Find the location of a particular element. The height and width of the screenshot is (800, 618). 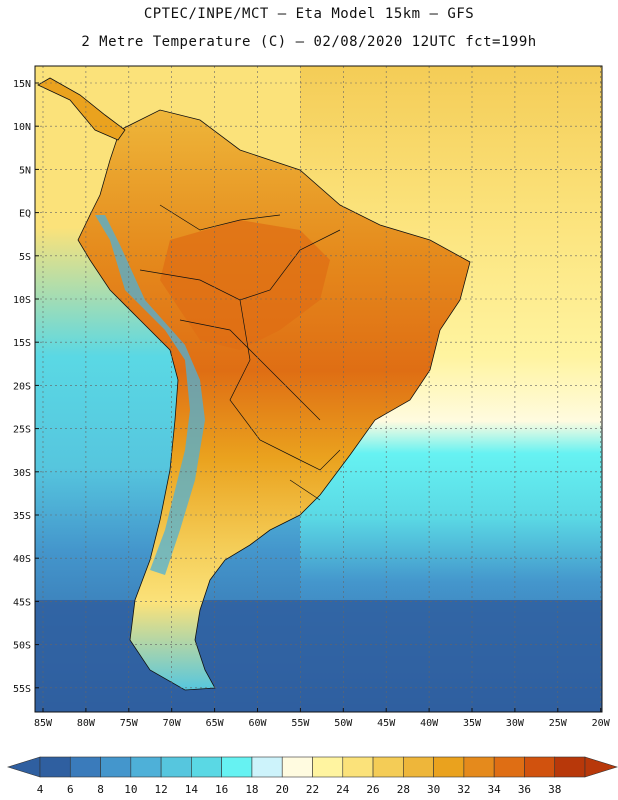

colorbar-value: 22 is located at coordinates (312, 789).